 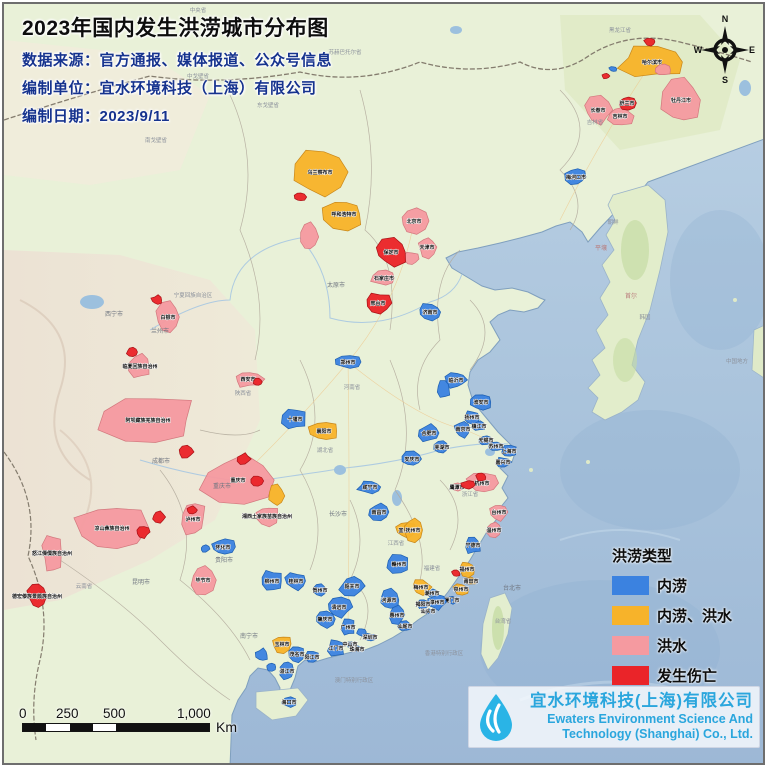 What do you see at coordinates (322, 431) in the screenshot?
I see `flood-city-region-襄阳市` at bounding box center [322, 431].